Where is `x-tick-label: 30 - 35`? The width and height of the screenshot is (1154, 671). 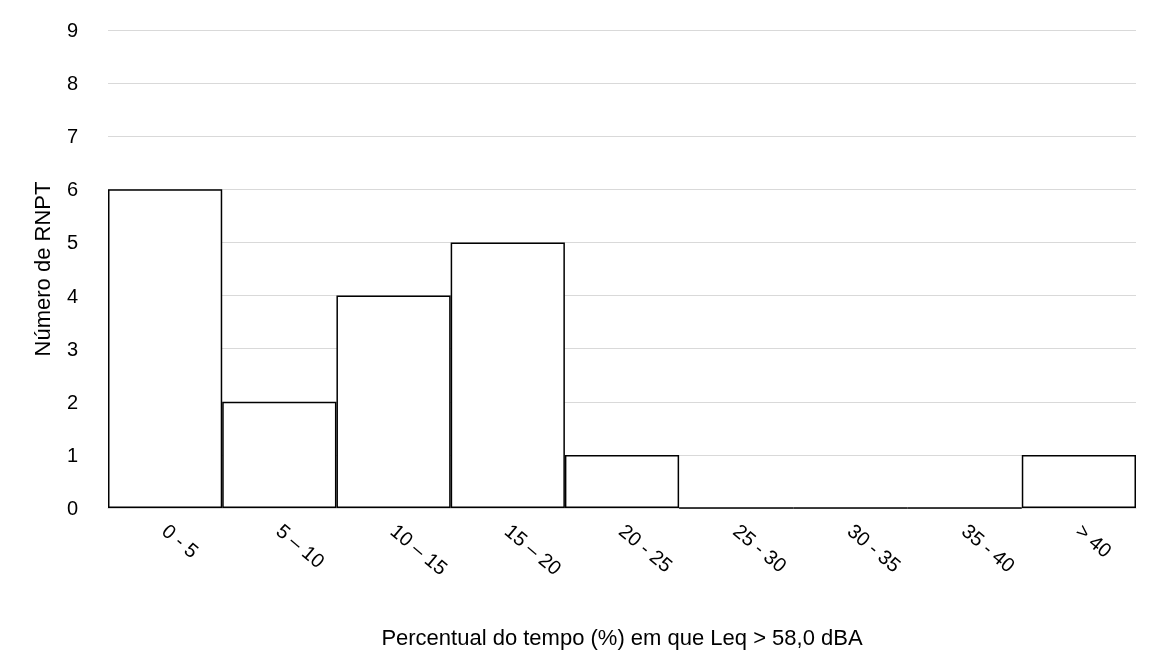 x-tick-label: 30 - 35 is located at coordinates (874, 548).